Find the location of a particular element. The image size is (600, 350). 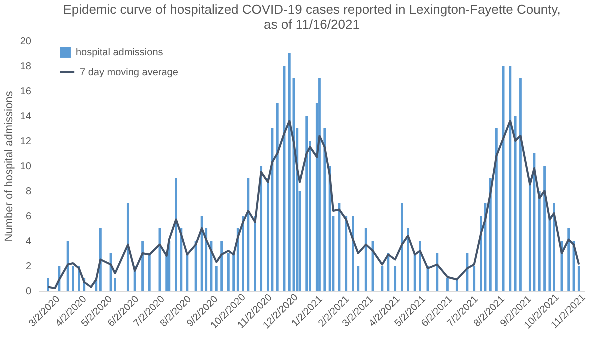

y-axis-title: Number of hospital admissions is located at coordinates (9, 166).